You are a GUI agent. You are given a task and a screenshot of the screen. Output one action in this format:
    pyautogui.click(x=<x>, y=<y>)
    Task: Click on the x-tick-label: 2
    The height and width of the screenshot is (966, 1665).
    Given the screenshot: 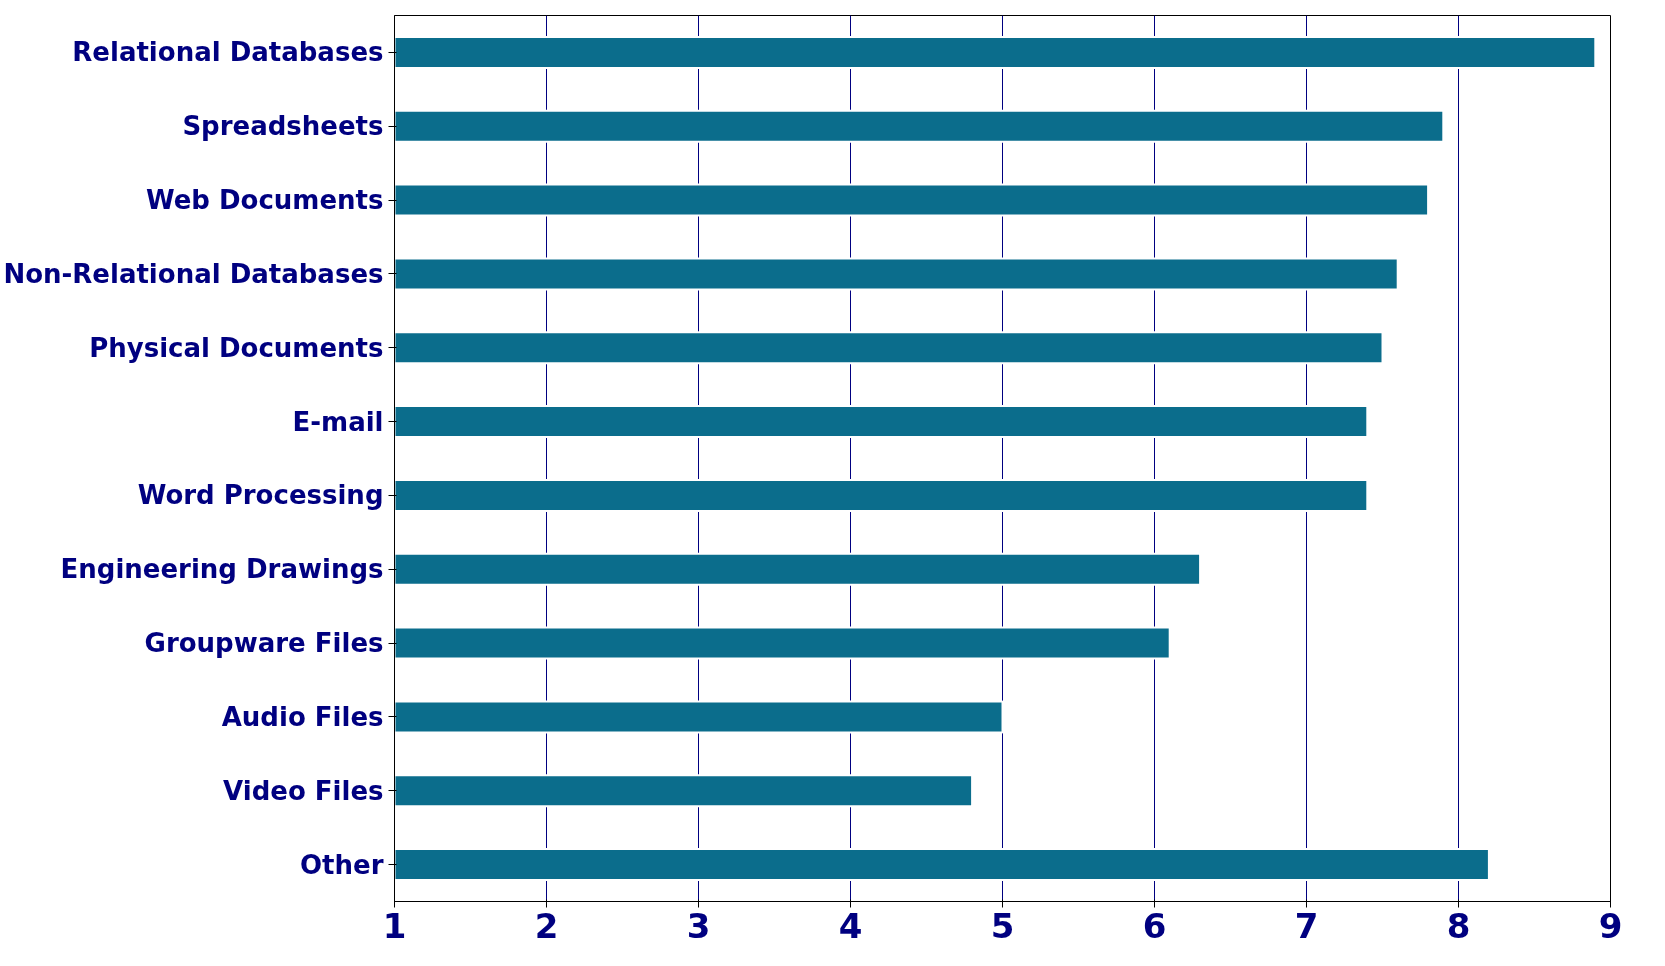 What is the action you would take?
    pyautogui.click(x=546, y=925)
    